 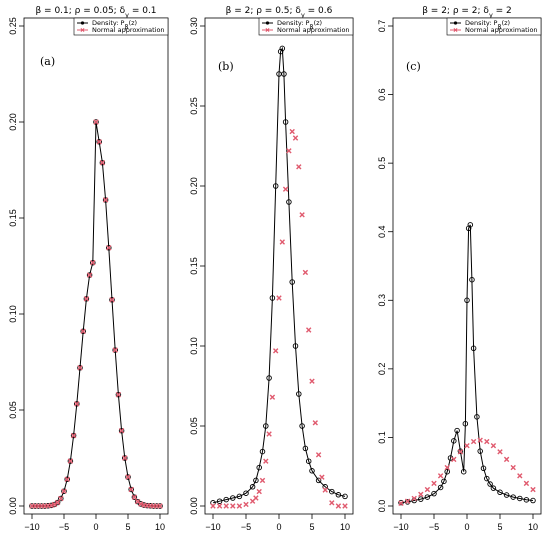 I want to click on y-tick-label: 0.6, so click(x=382, y=94).